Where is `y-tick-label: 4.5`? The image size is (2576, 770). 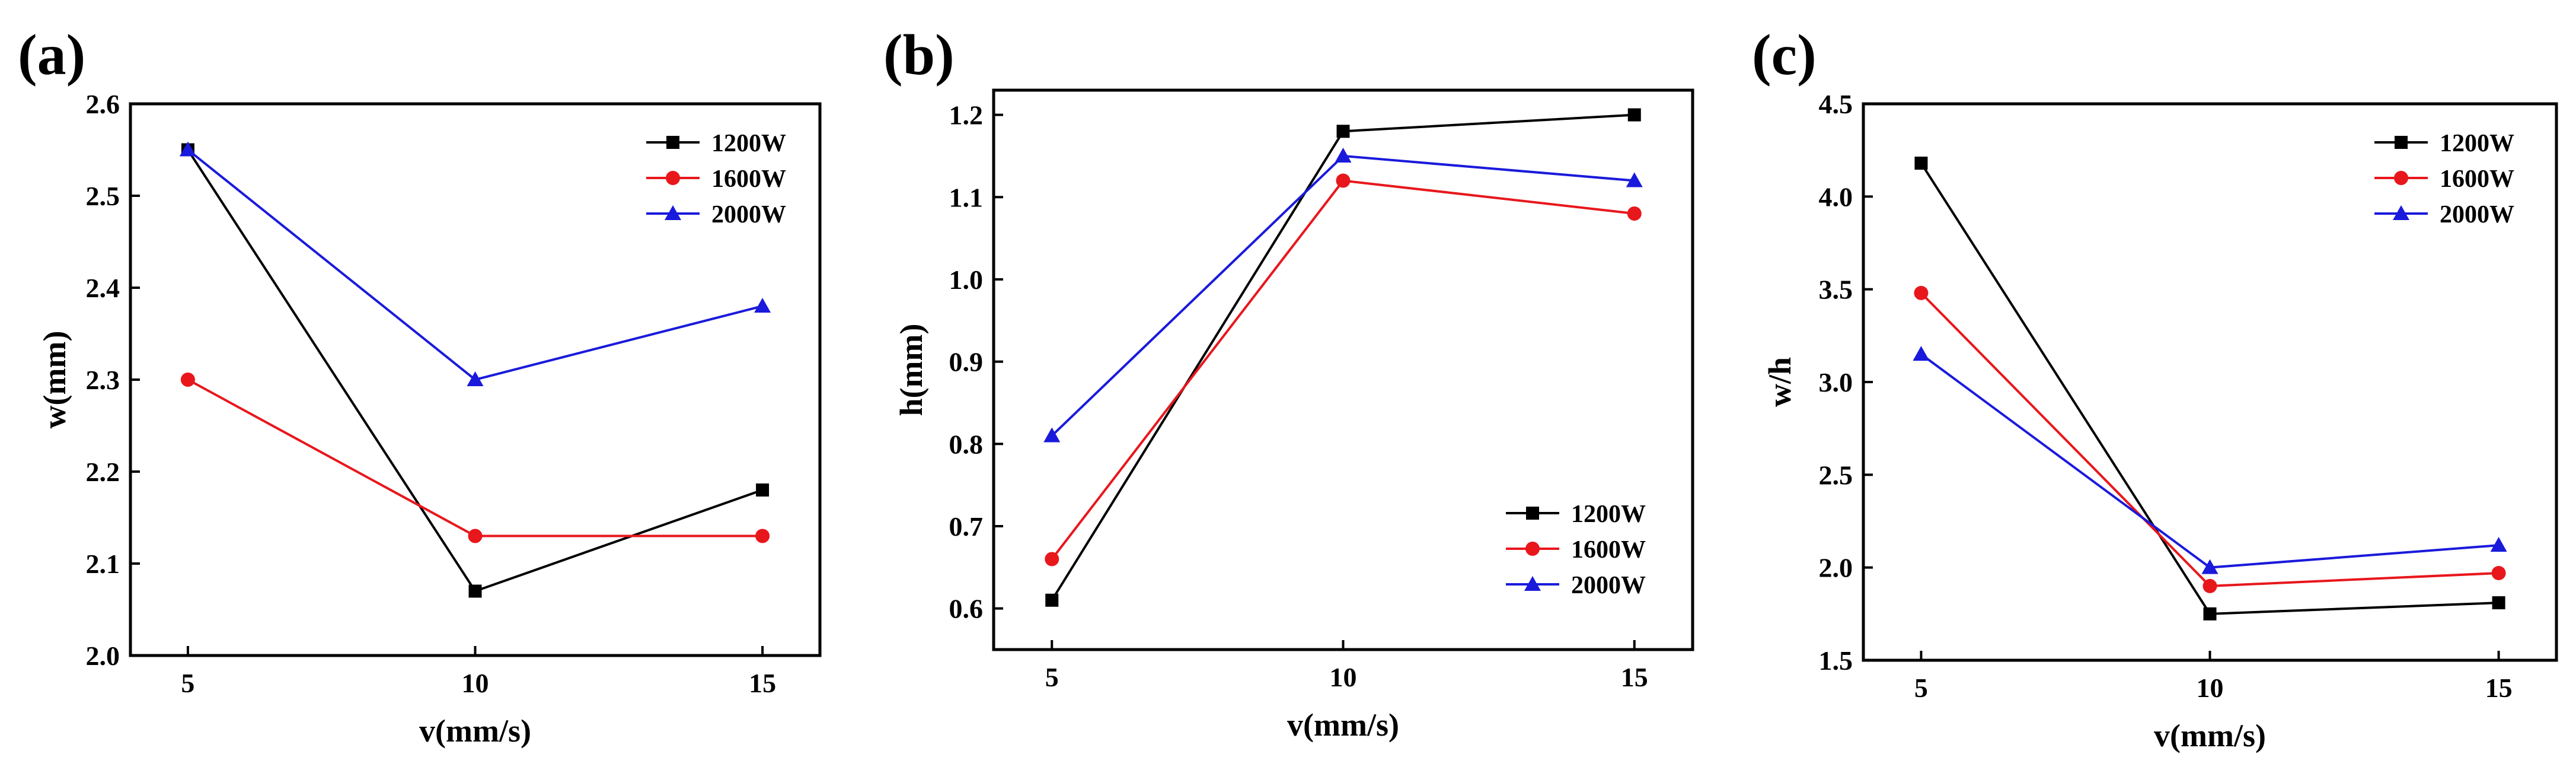
y-tick-label: 4.5 is located at coordinates (1836, 104).